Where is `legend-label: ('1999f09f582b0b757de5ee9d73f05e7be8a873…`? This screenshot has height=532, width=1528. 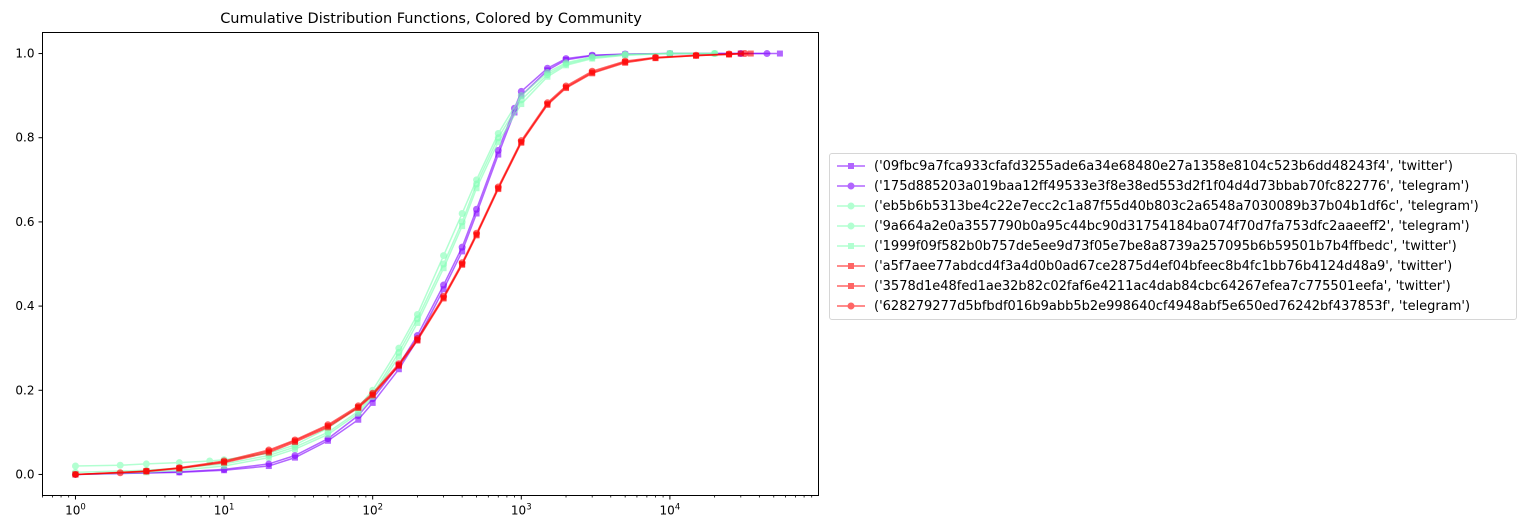 legend-label: ('1999f09f582b0b757de5ee9d73f05e7be8a873… is located at coordinates (1165, 246).